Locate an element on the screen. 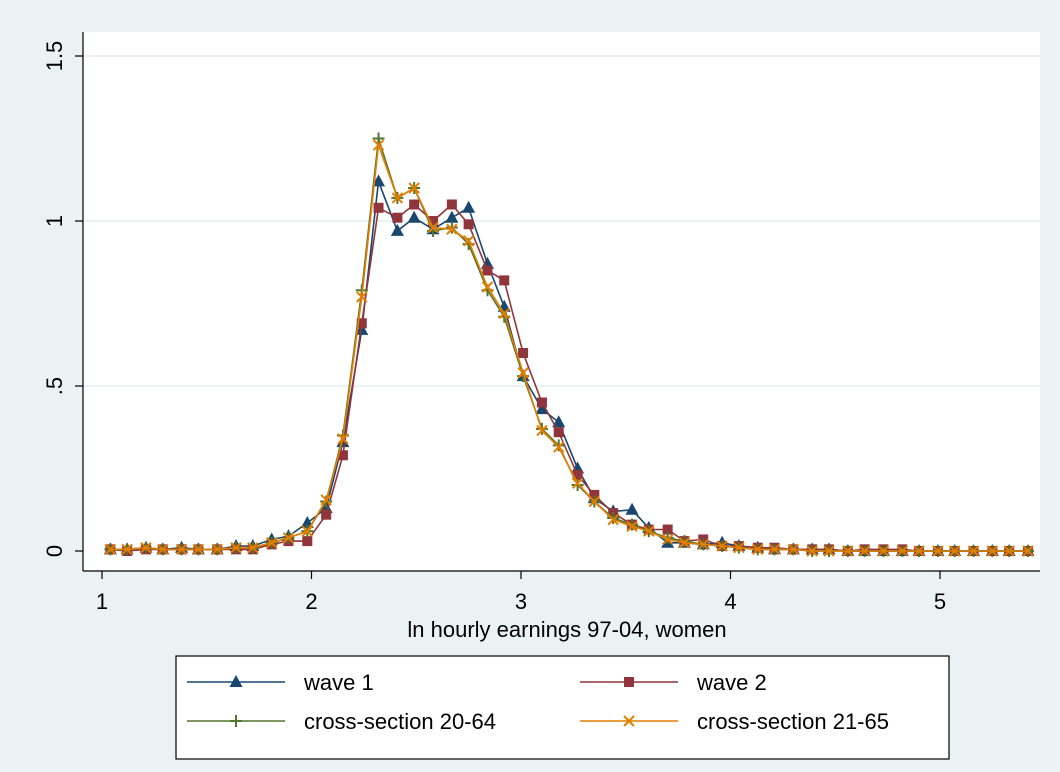  legend-label: cross-section 21-65 is located at coordinates (793, 721).